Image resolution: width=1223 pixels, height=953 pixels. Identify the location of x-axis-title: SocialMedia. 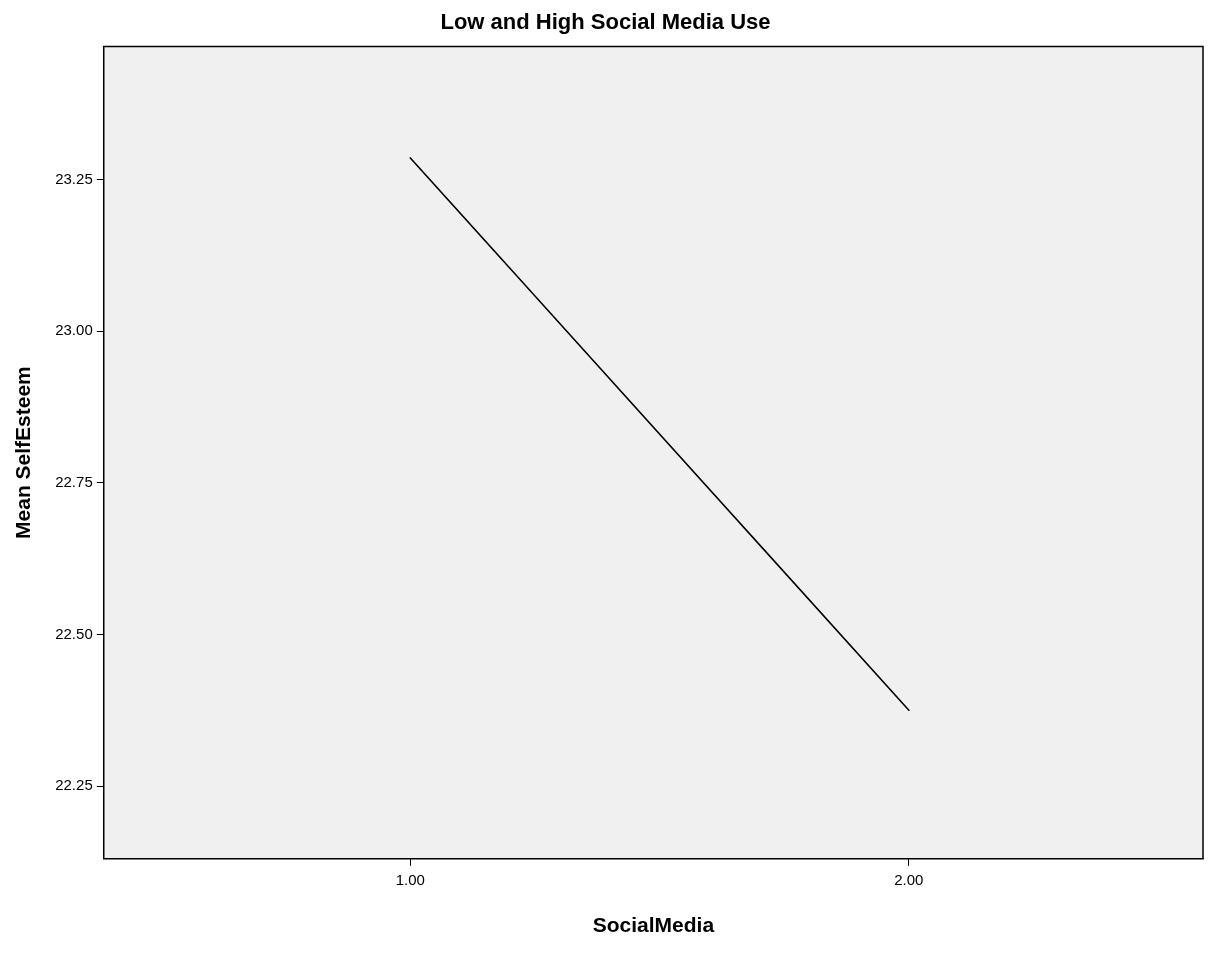
(653, 925).